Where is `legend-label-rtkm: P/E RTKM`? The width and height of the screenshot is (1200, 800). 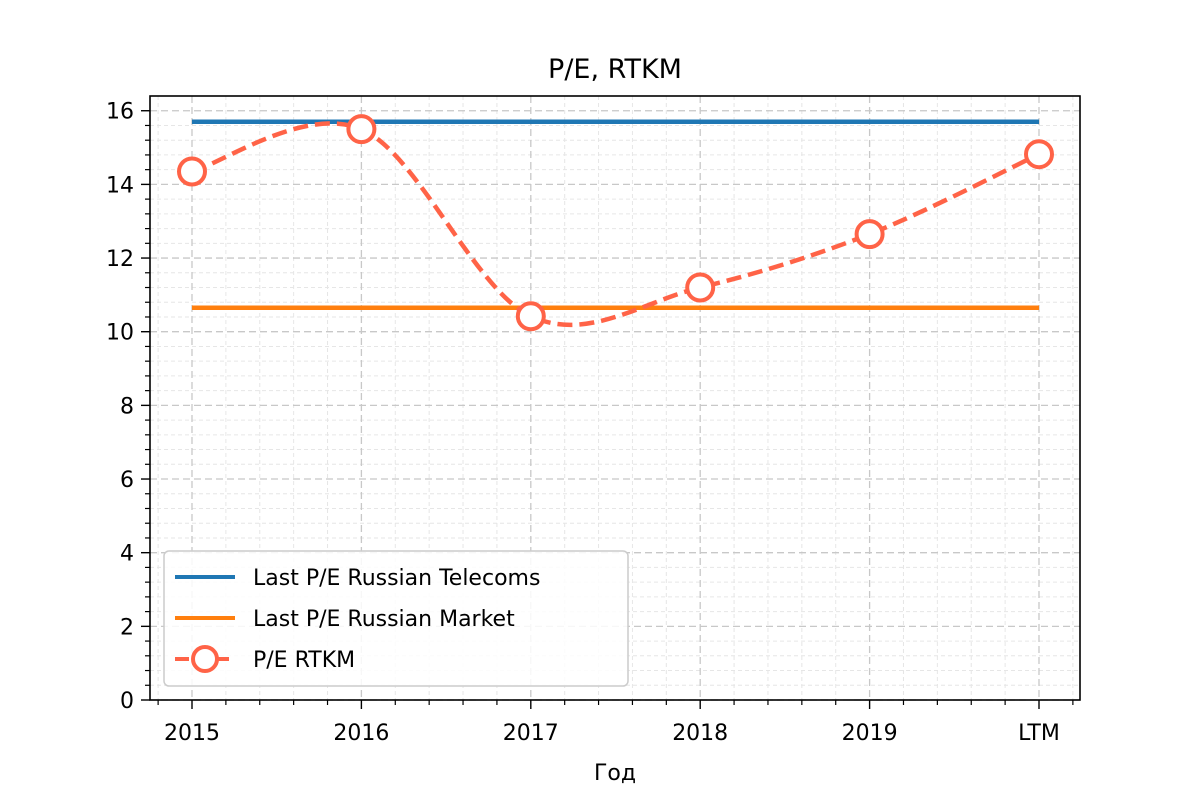 legend-label-rtkm: P/E RTKM is located at coordinates (304, 660).